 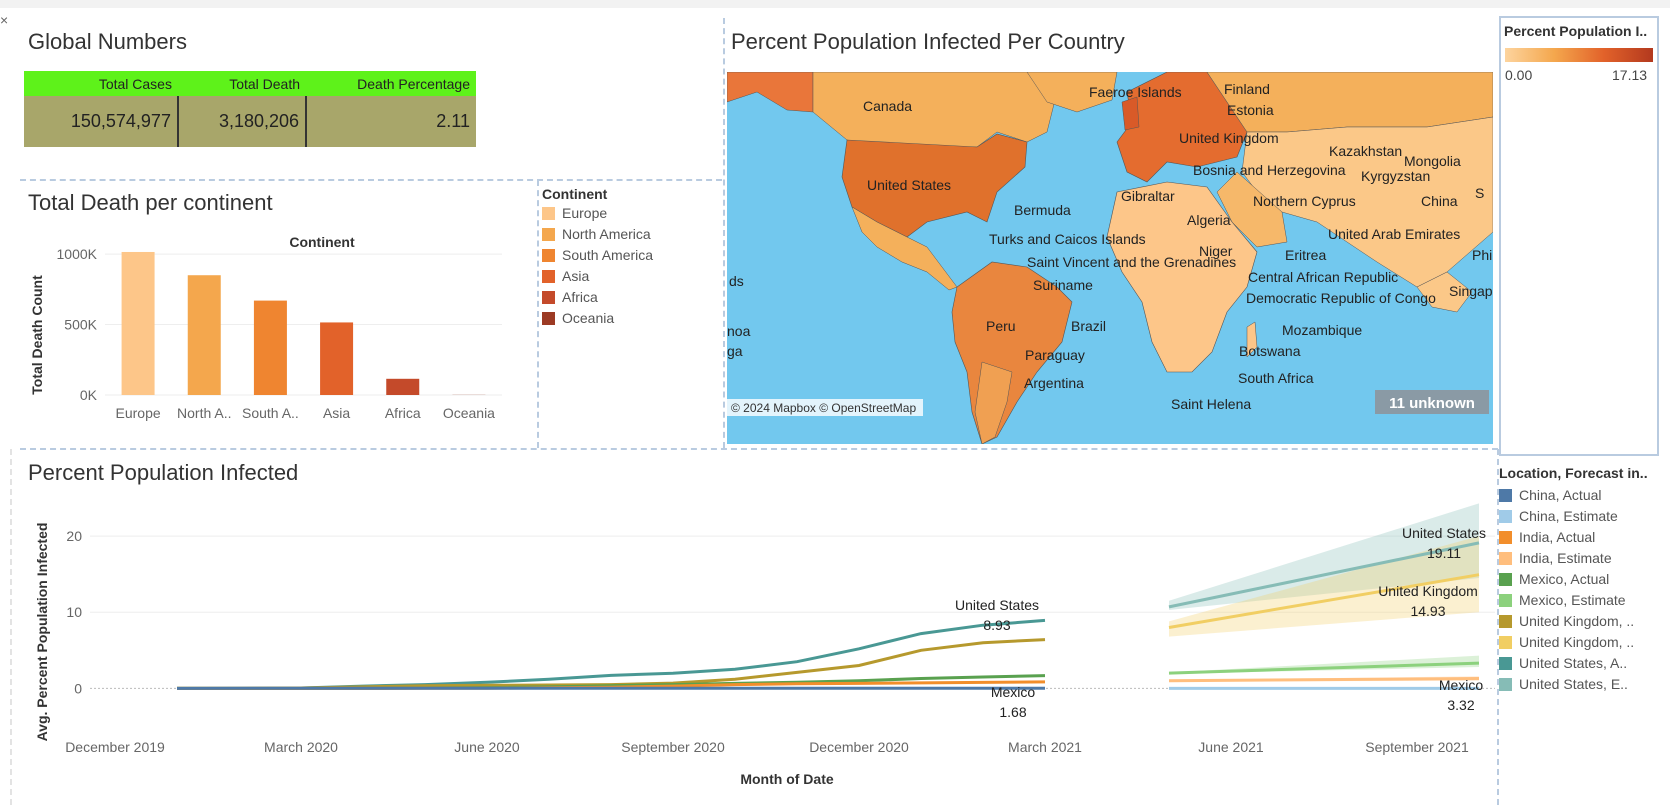 I want to click on map-country-label: Niger, so click(x=1216, y=251).